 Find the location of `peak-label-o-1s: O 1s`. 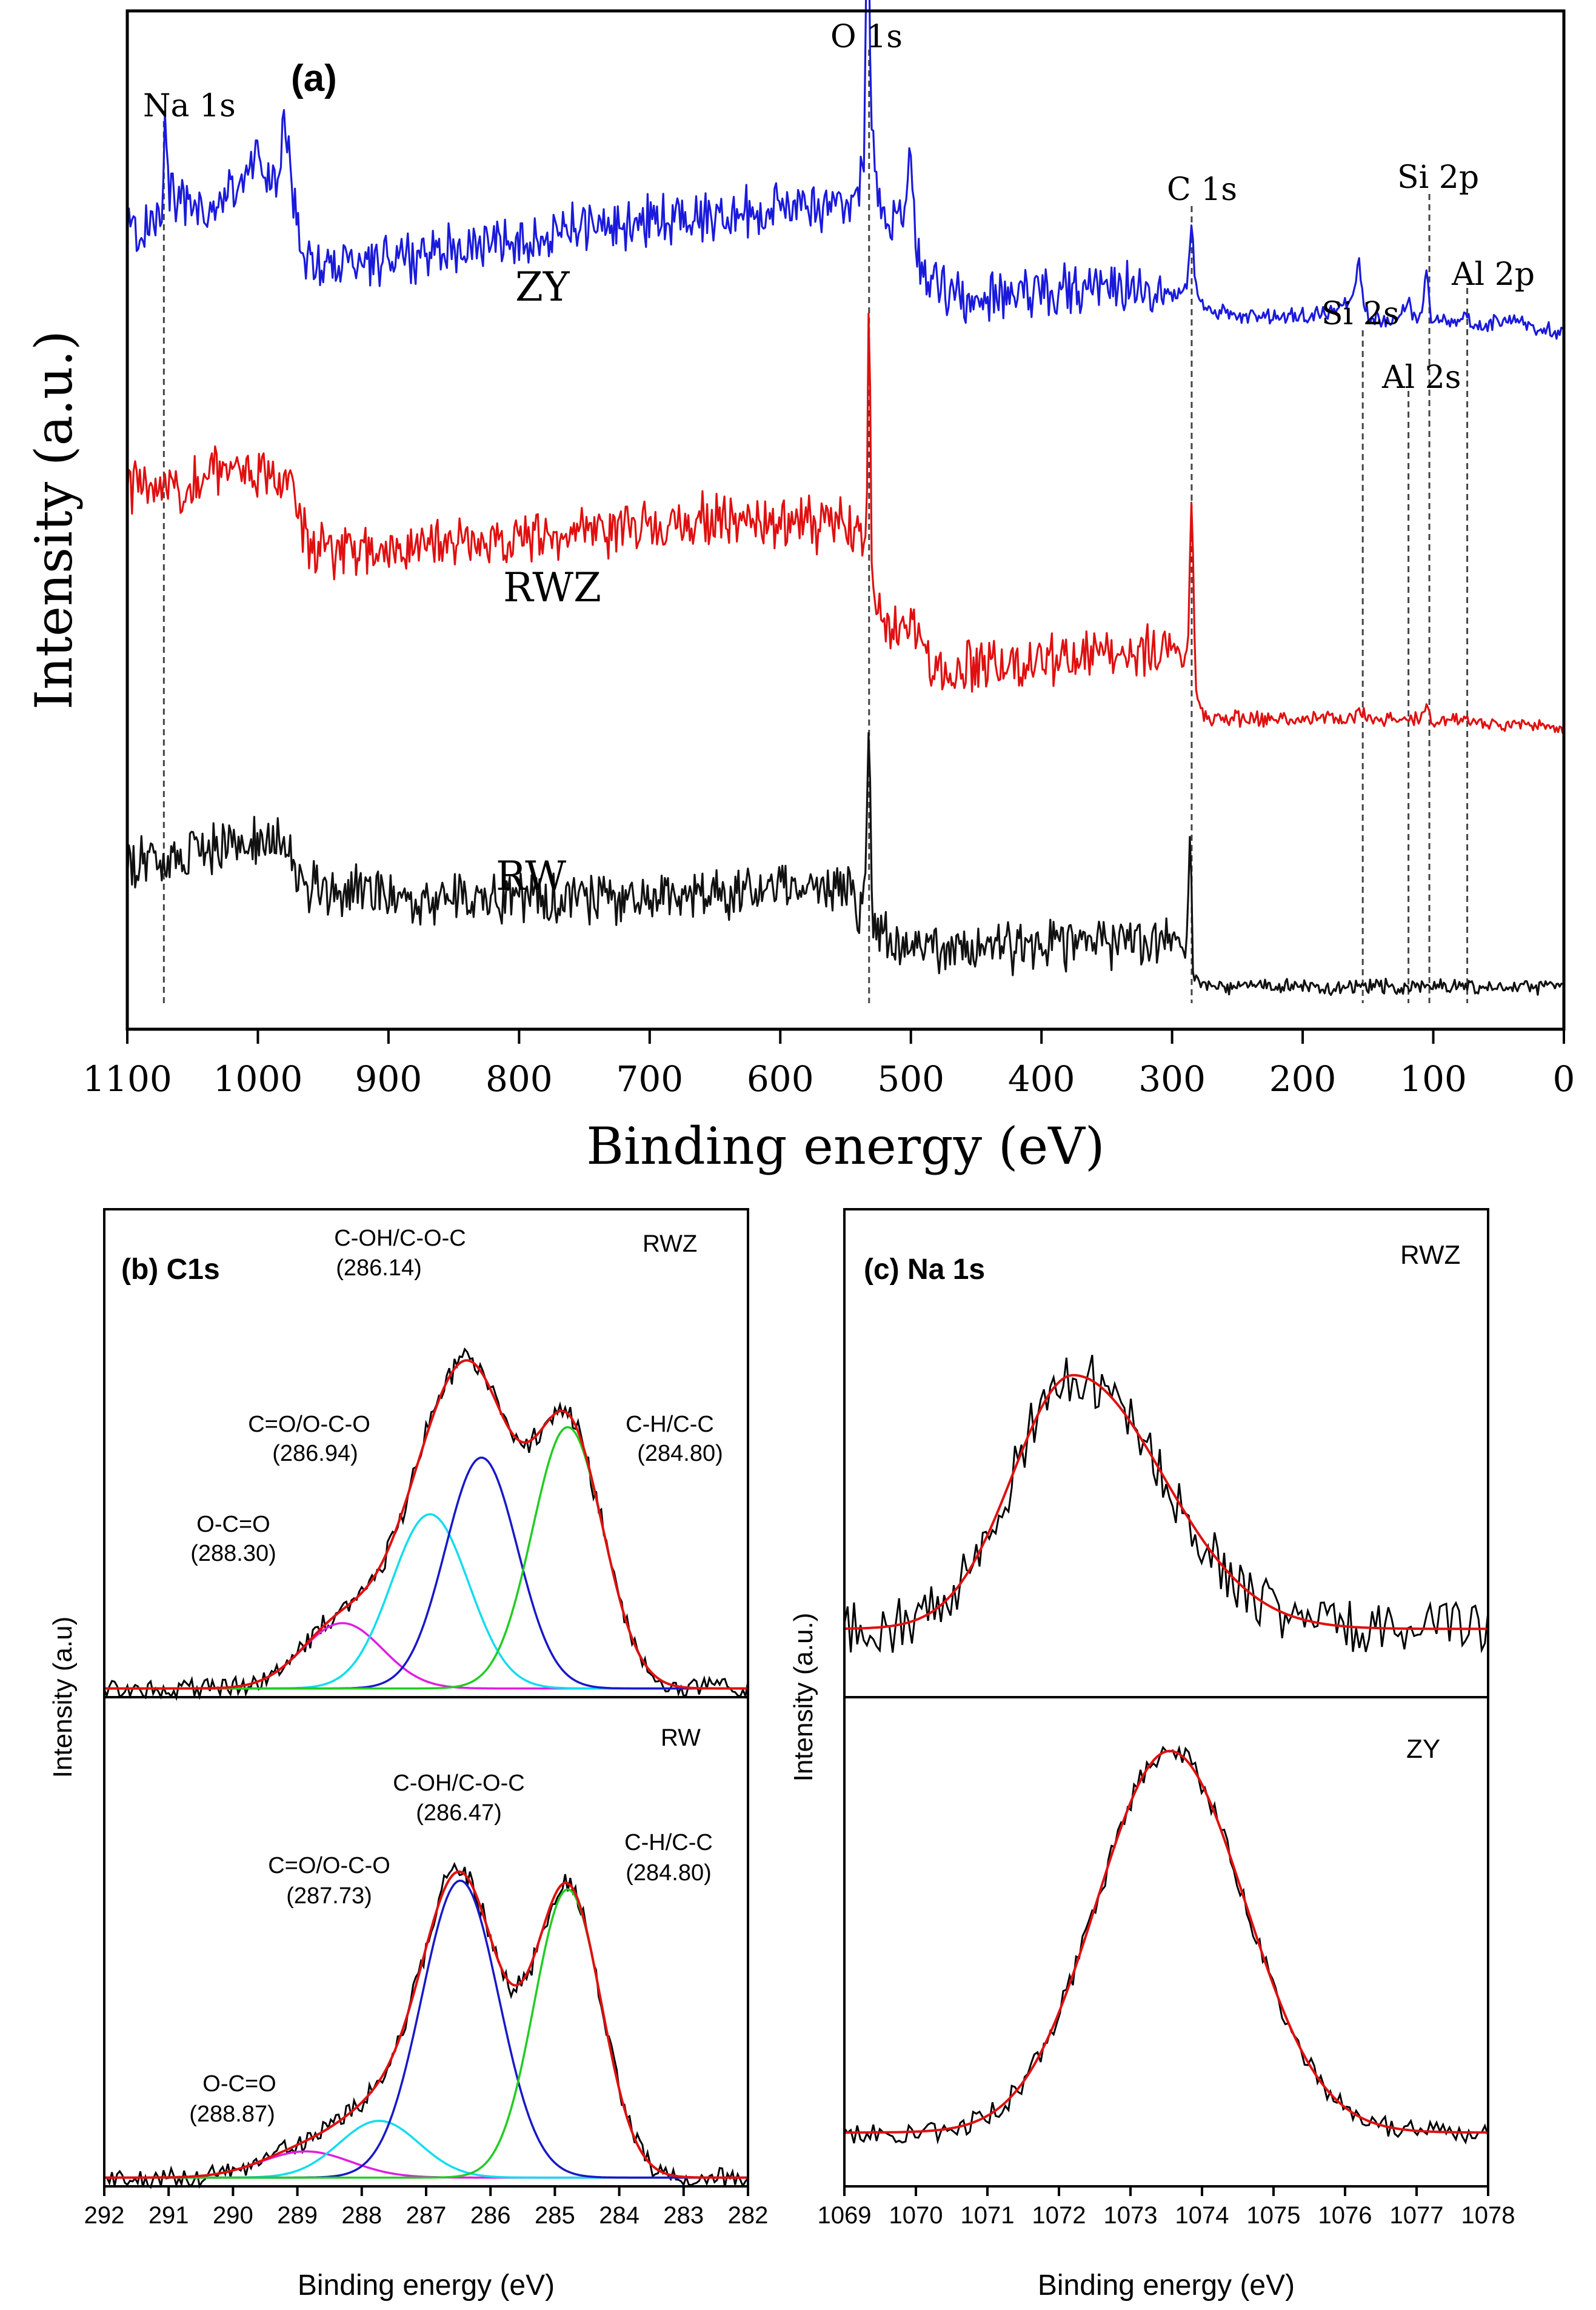

peak-label-o-1s: O 1s is located at coordinates (866, 37).